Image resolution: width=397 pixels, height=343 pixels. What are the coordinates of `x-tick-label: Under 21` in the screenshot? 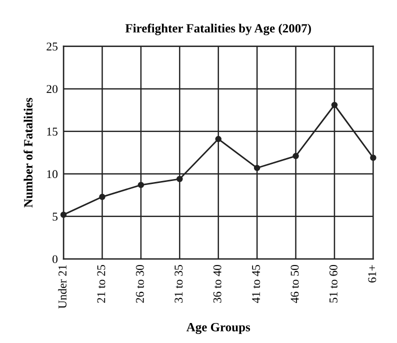 It's located at (62, 287).